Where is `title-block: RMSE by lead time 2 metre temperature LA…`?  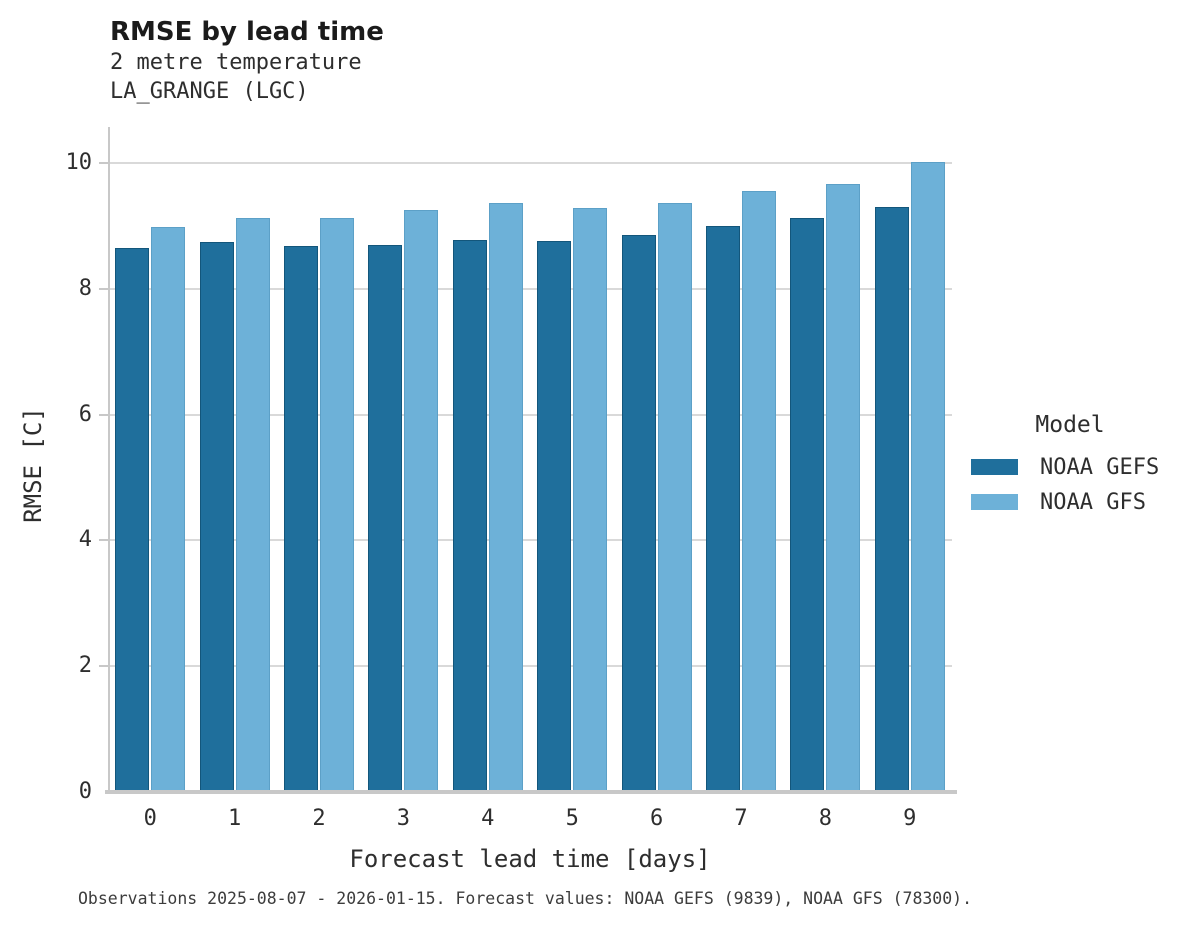
title-block: RMSE by lead time 2 metre temperature LA… is located at coordinates (247, 61).